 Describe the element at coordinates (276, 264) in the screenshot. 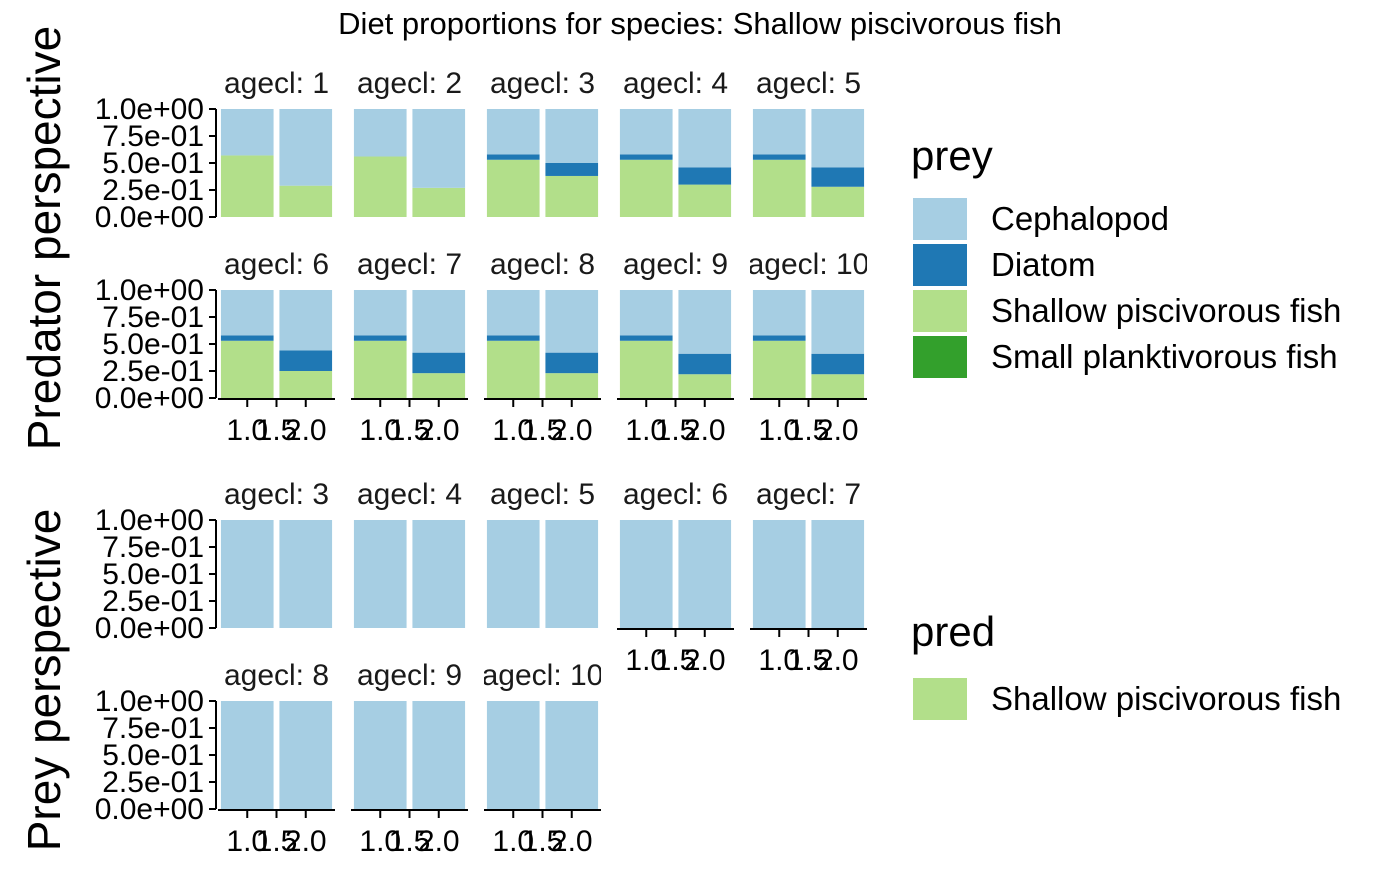

I see `facet-strip-label: agecl: 6` at that location.